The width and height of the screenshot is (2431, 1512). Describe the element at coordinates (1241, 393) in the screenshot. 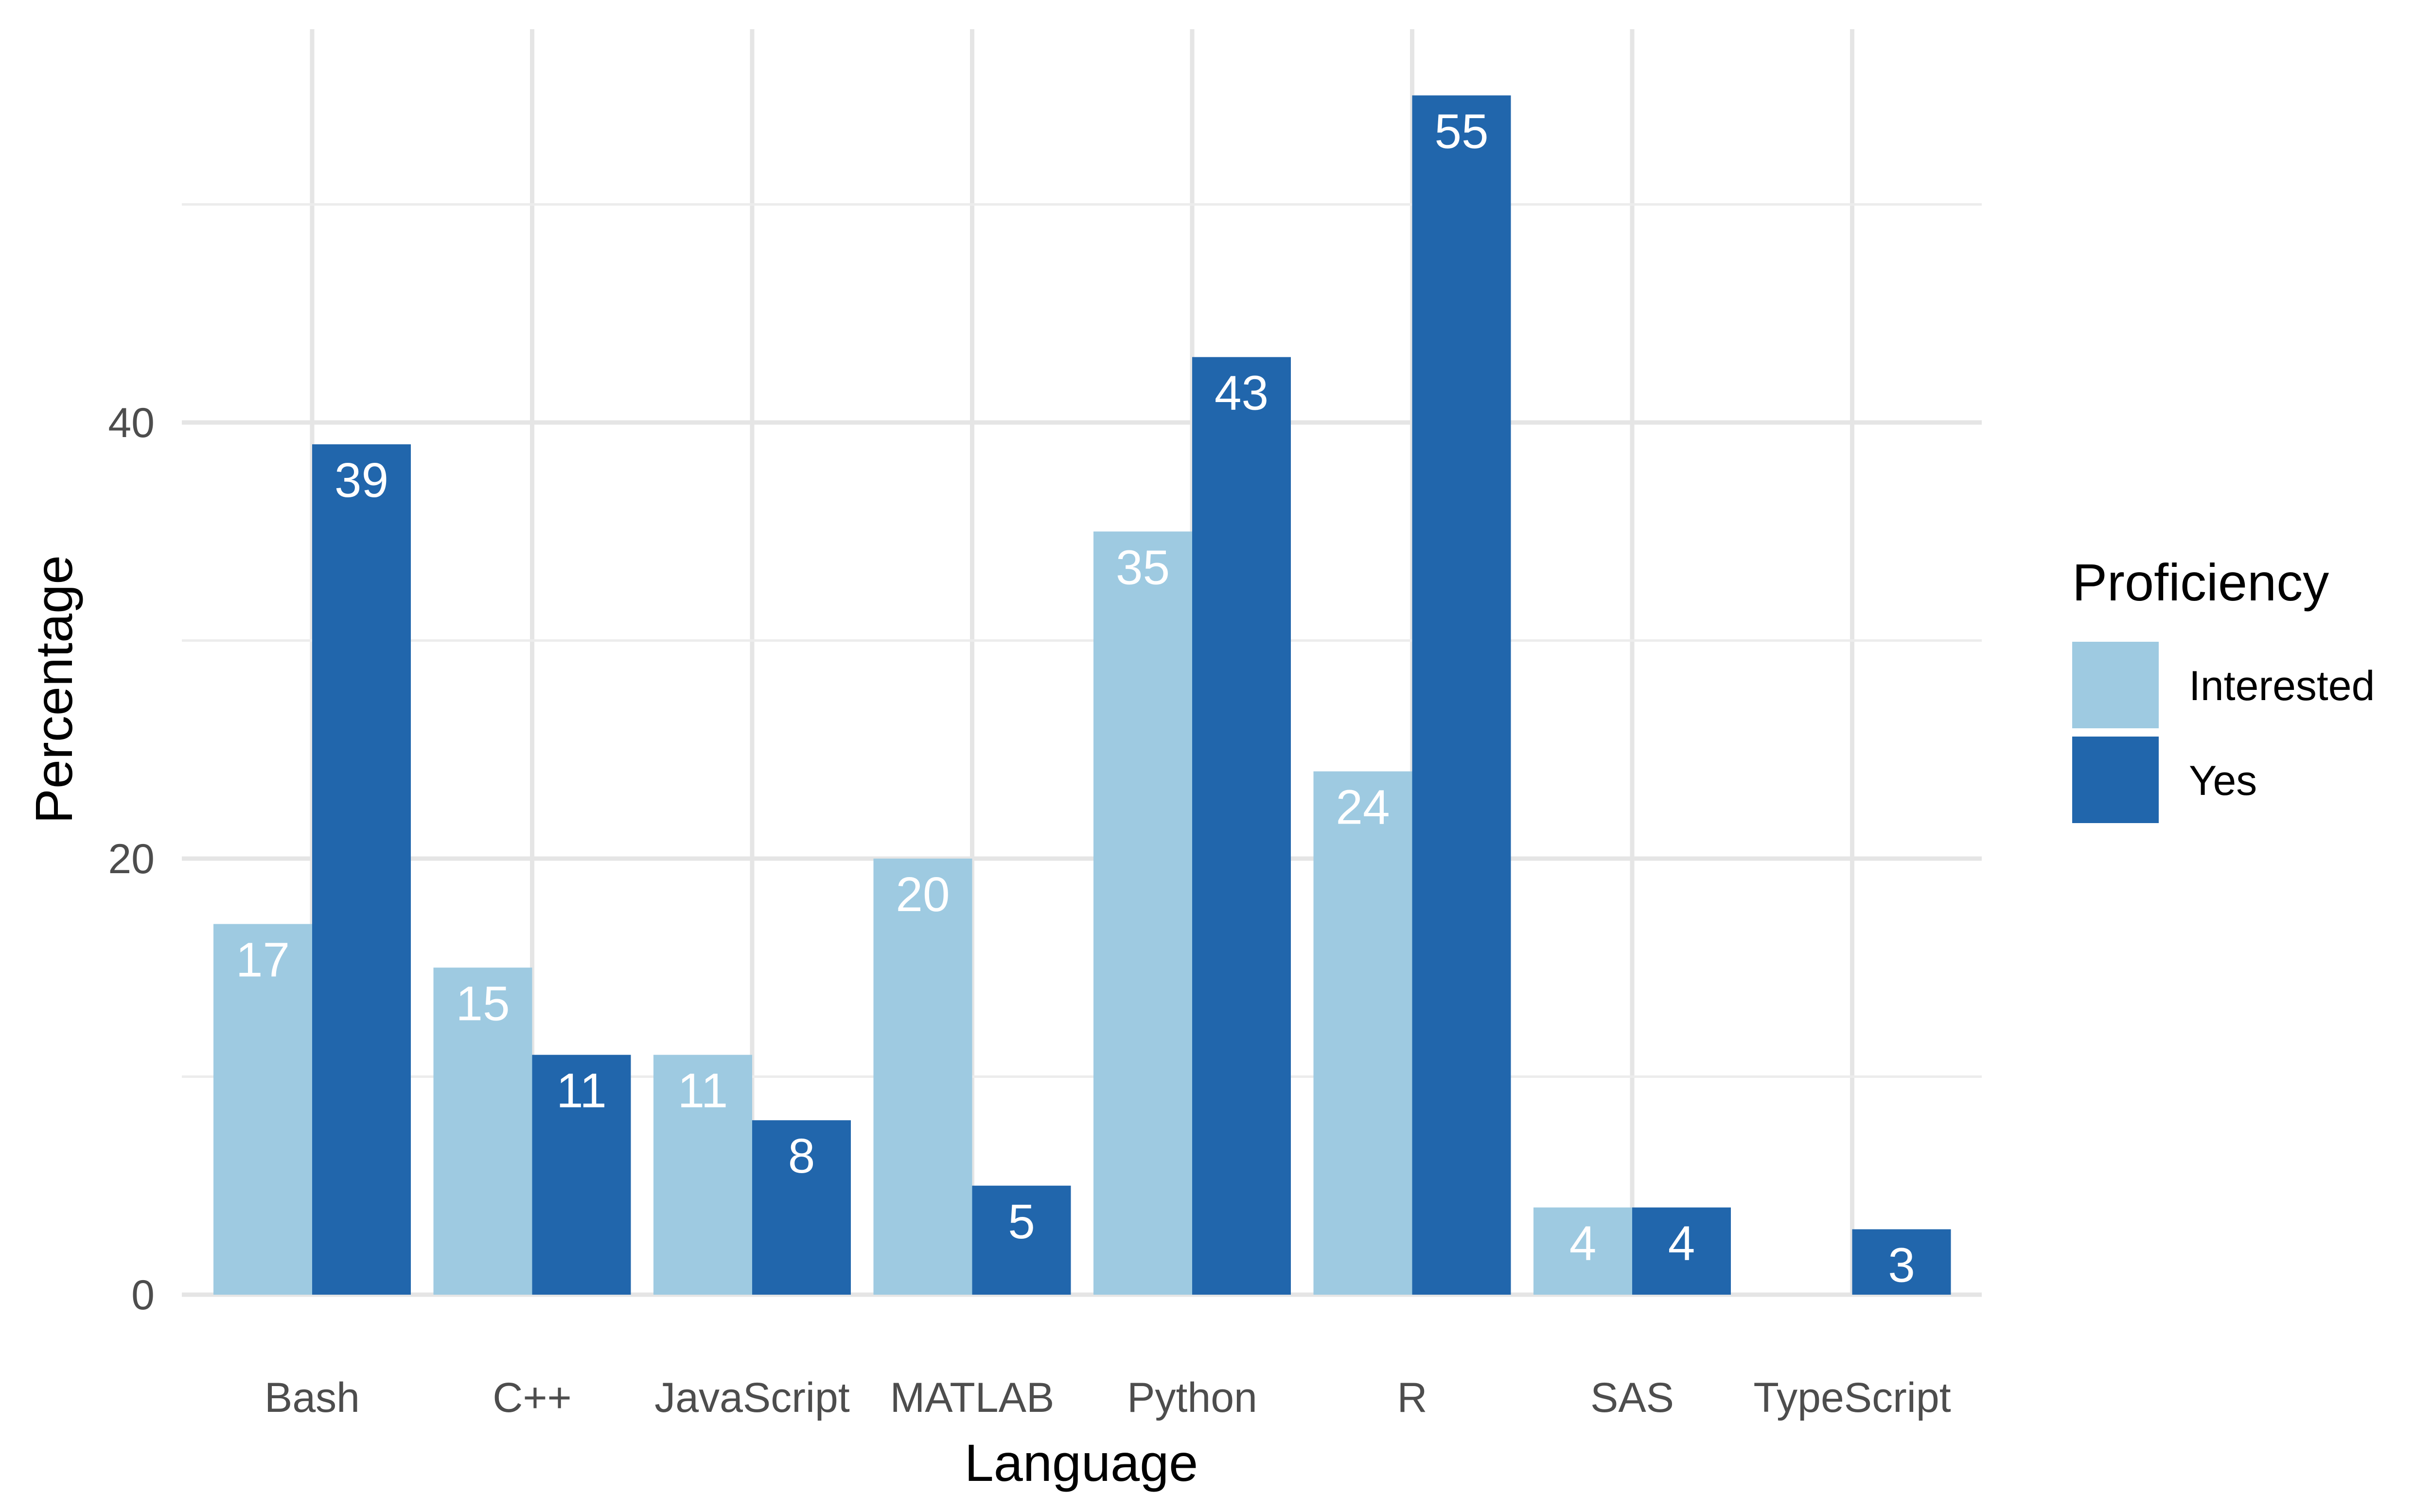

I see `bar-value-label: 43` at that location.